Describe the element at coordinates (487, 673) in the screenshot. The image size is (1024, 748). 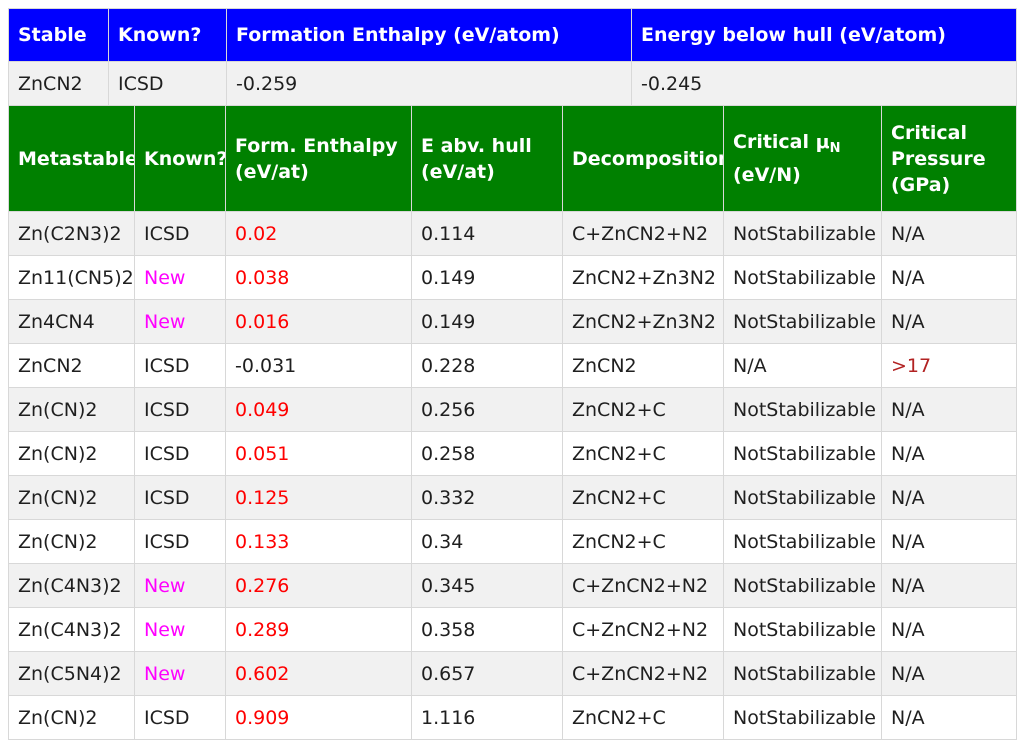
I see `cell-e-abv-hull: 0.657` at that location.